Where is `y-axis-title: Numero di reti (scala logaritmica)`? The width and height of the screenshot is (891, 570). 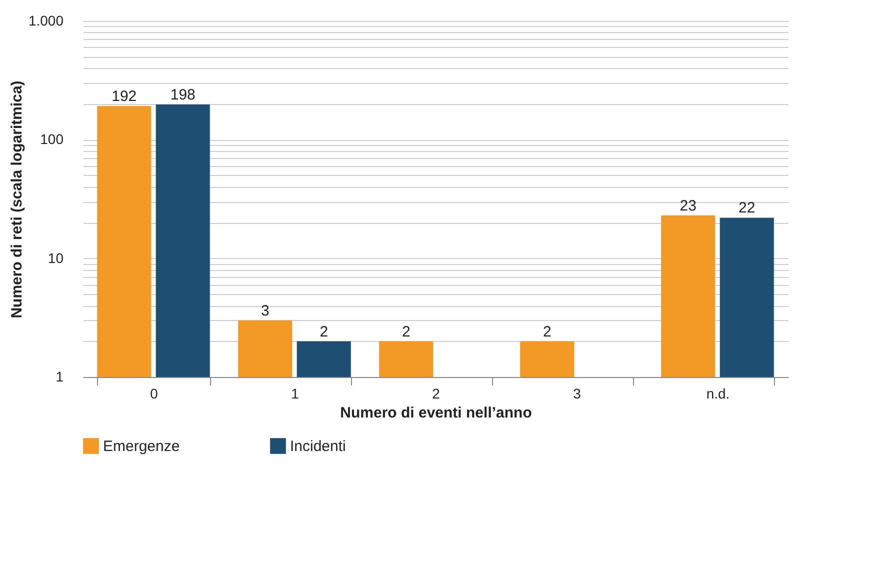 y-axis-title: Numero di reti (scala logaritmica) is located at coordinates (17, 199).